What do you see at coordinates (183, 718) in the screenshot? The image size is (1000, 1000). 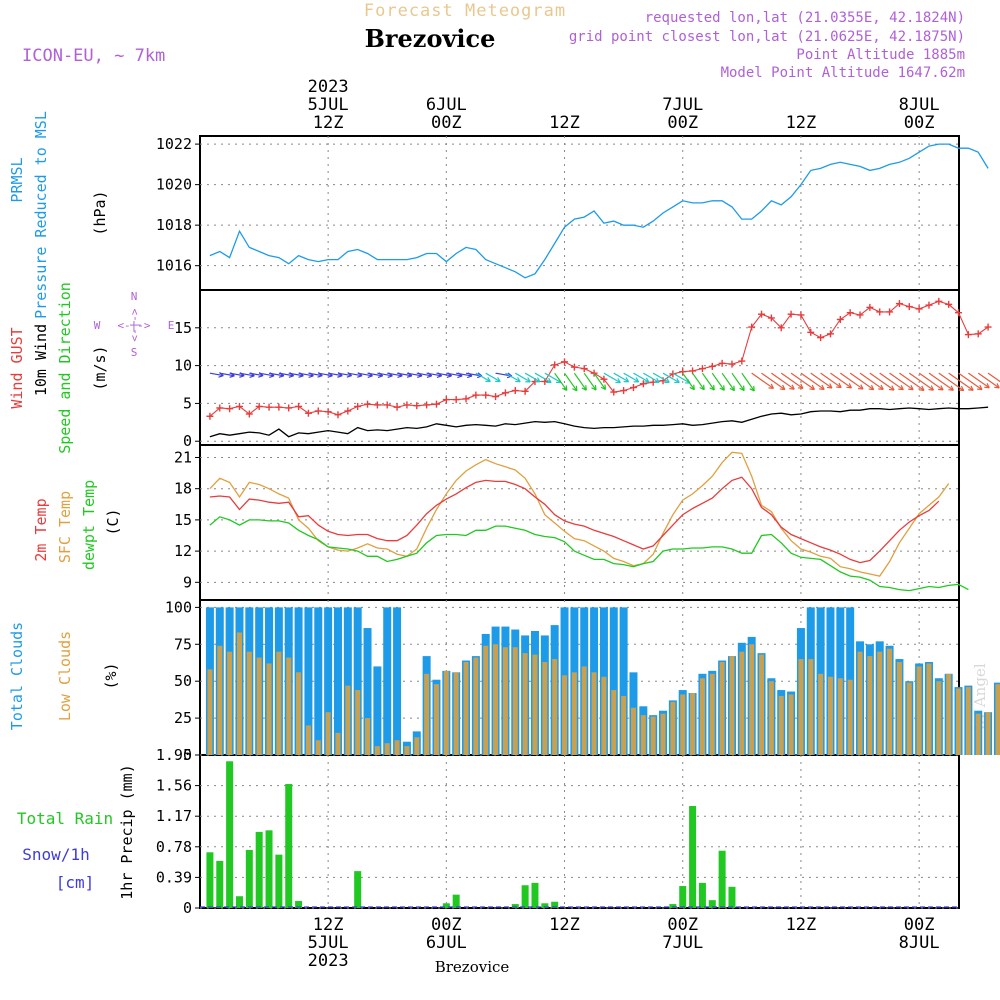 I see `clouds-ytick-label: 25` at bounding box center [183, 718].